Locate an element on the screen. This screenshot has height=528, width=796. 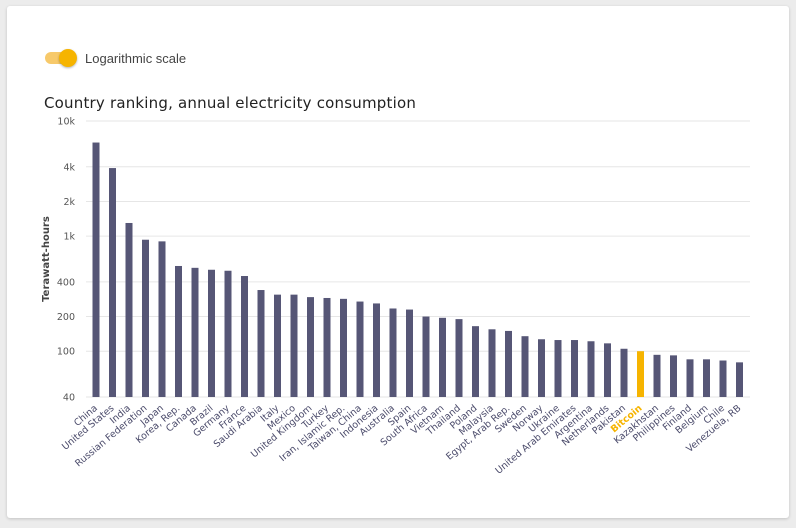
y-tick-label: 10k is located at coordinates (66, 122).